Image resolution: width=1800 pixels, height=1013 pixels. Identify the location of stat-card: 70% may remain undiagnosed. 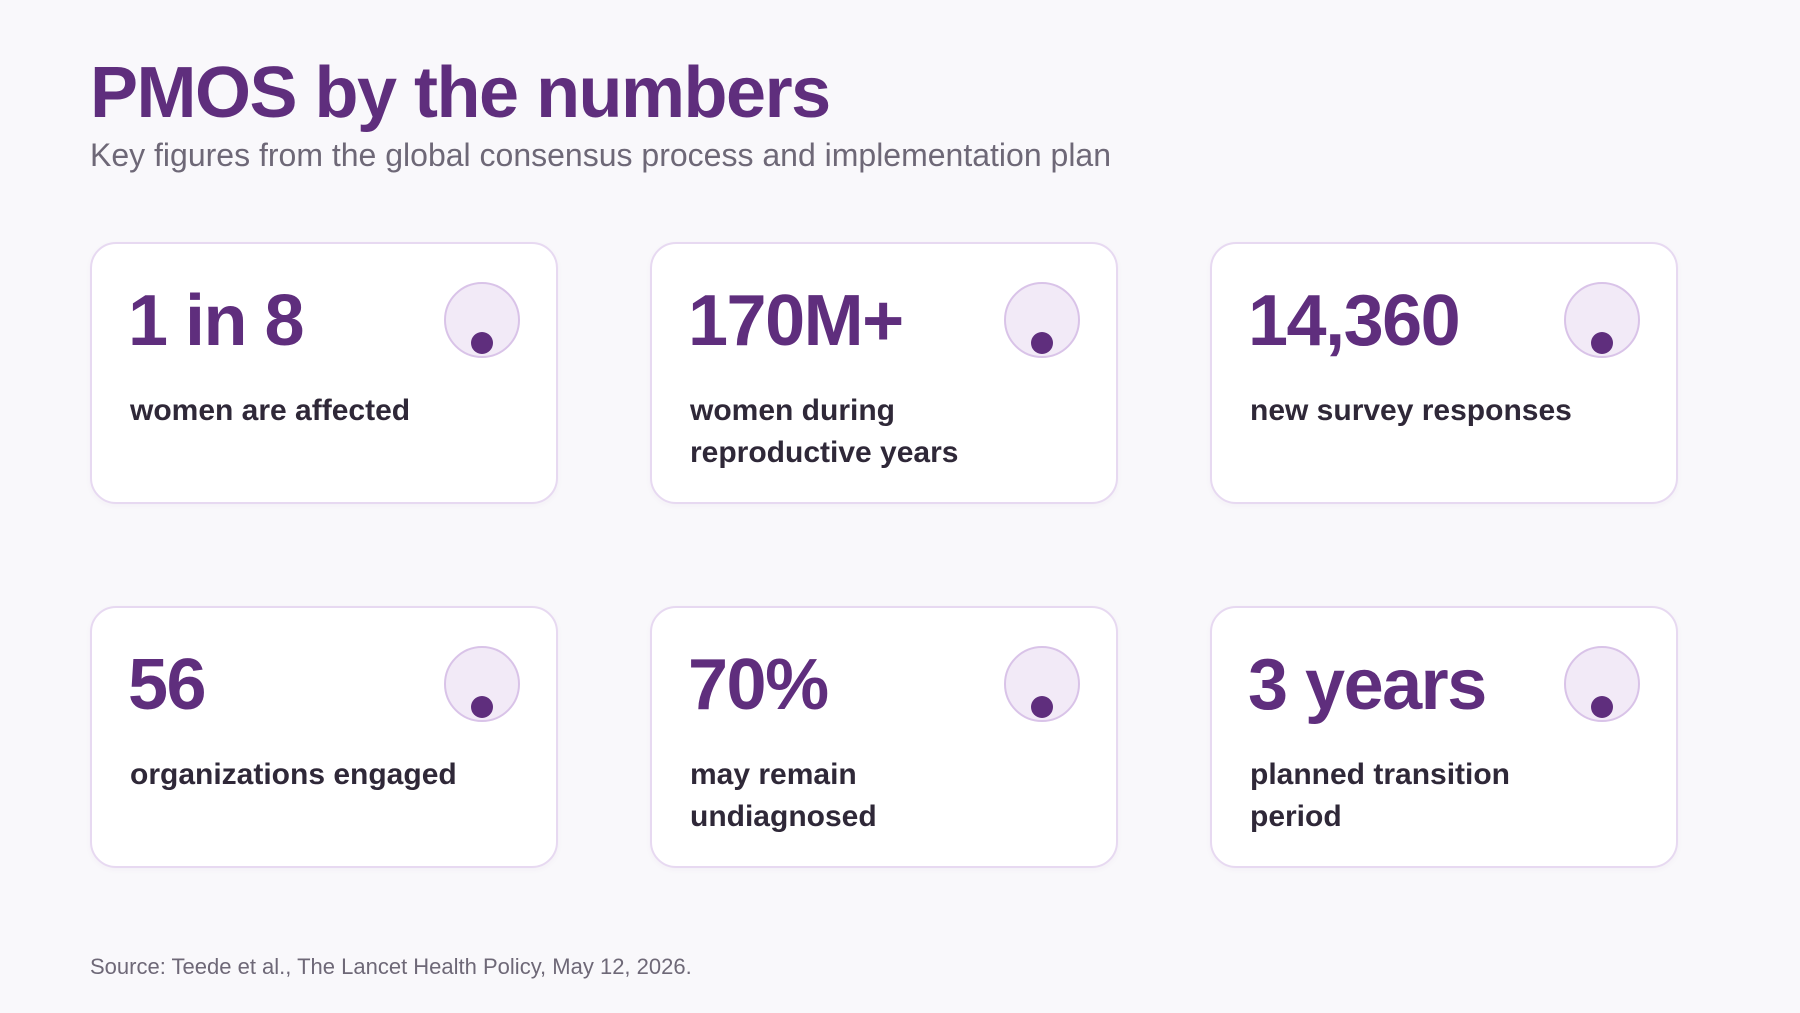
(884, 737).